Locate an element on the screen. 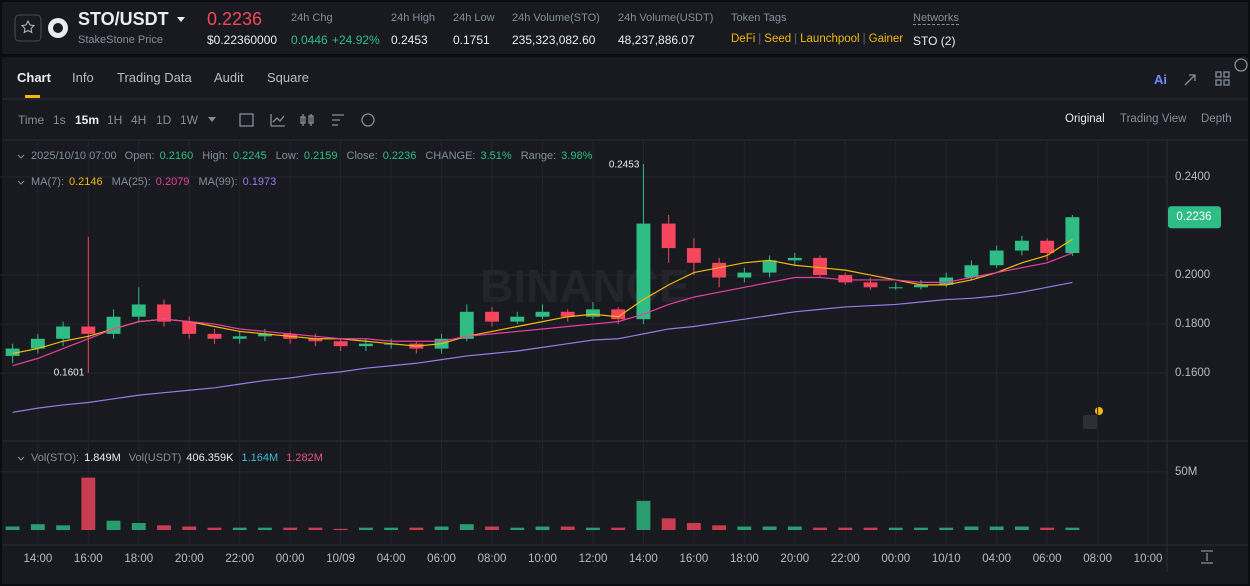 The image size is (1250, 586). token-tag: Launchpool is located at coordinates (830, 39).